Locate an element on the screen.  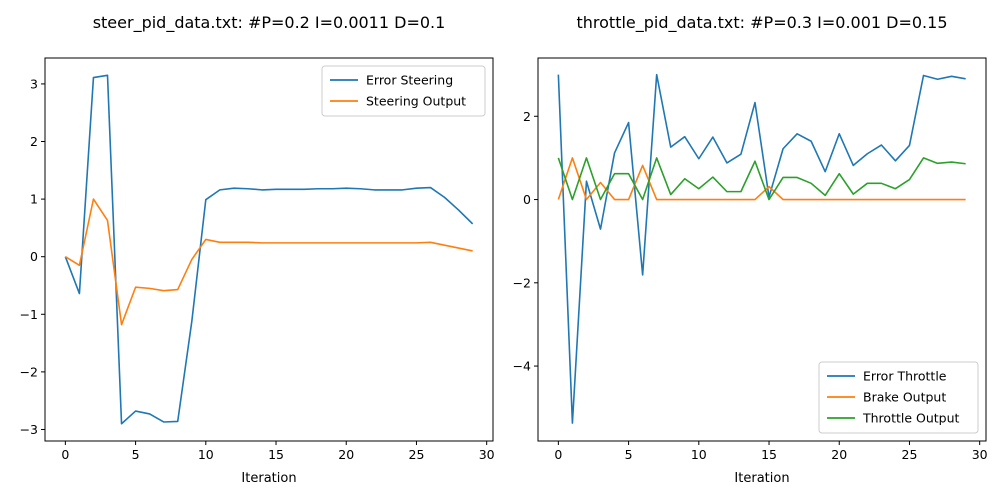
y-tick-label: −4 is located at coordinates (522, 366).